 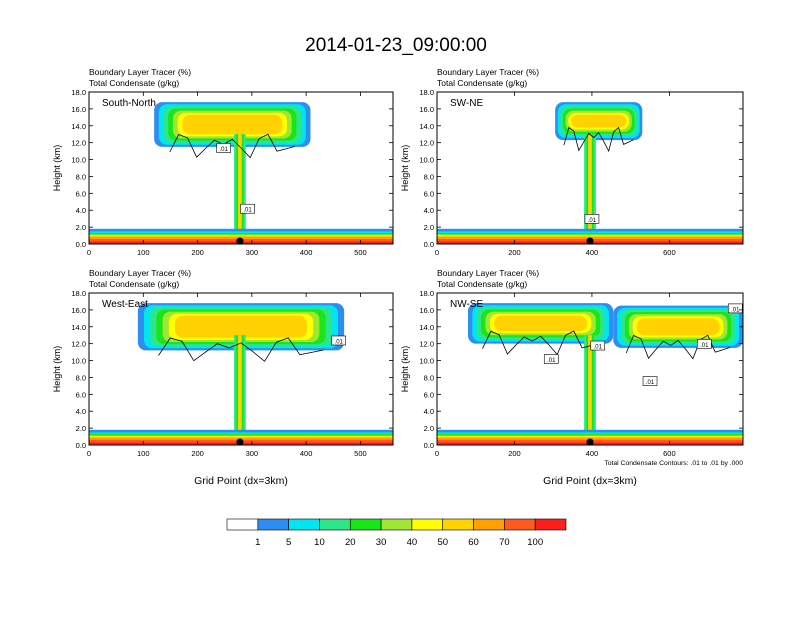 I want to click on colorbar-label: 40, so click(x=412, y=542).